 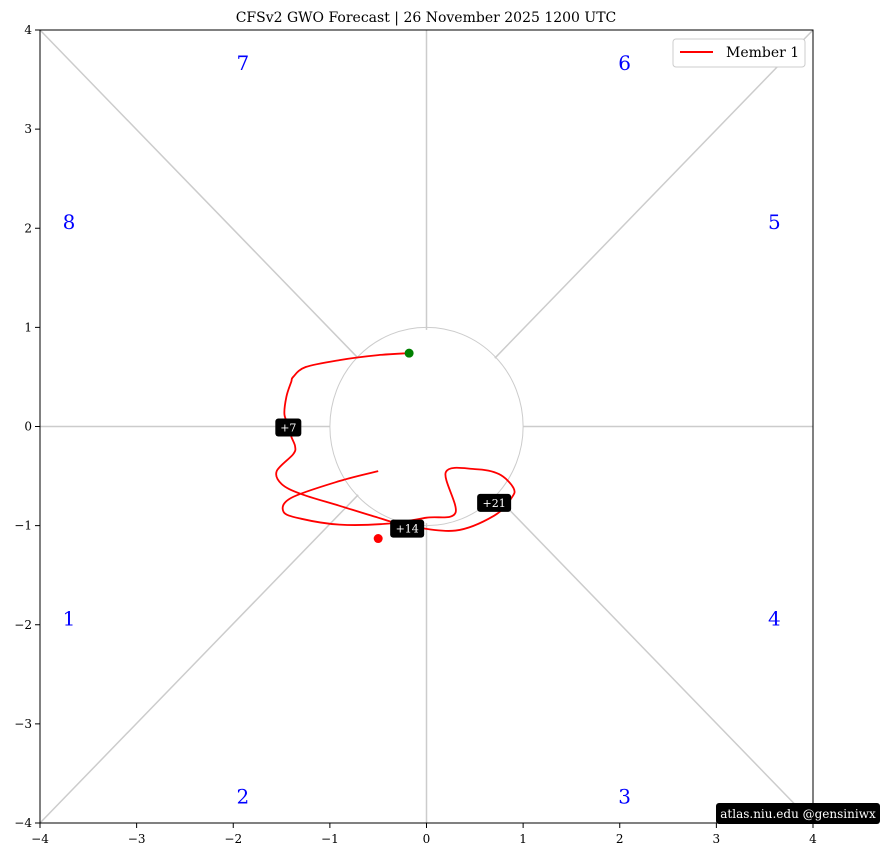 I want to click on day-marker-label-plus14: +14, so click(x=407, y=529).